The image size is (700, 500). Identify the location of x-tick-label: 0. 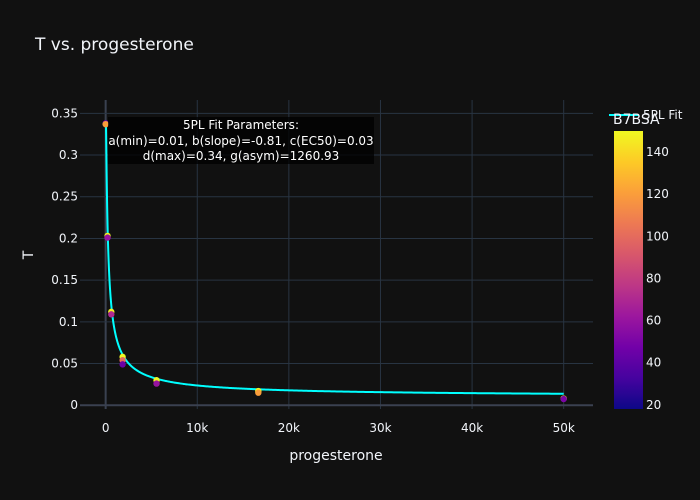
(106, 428).